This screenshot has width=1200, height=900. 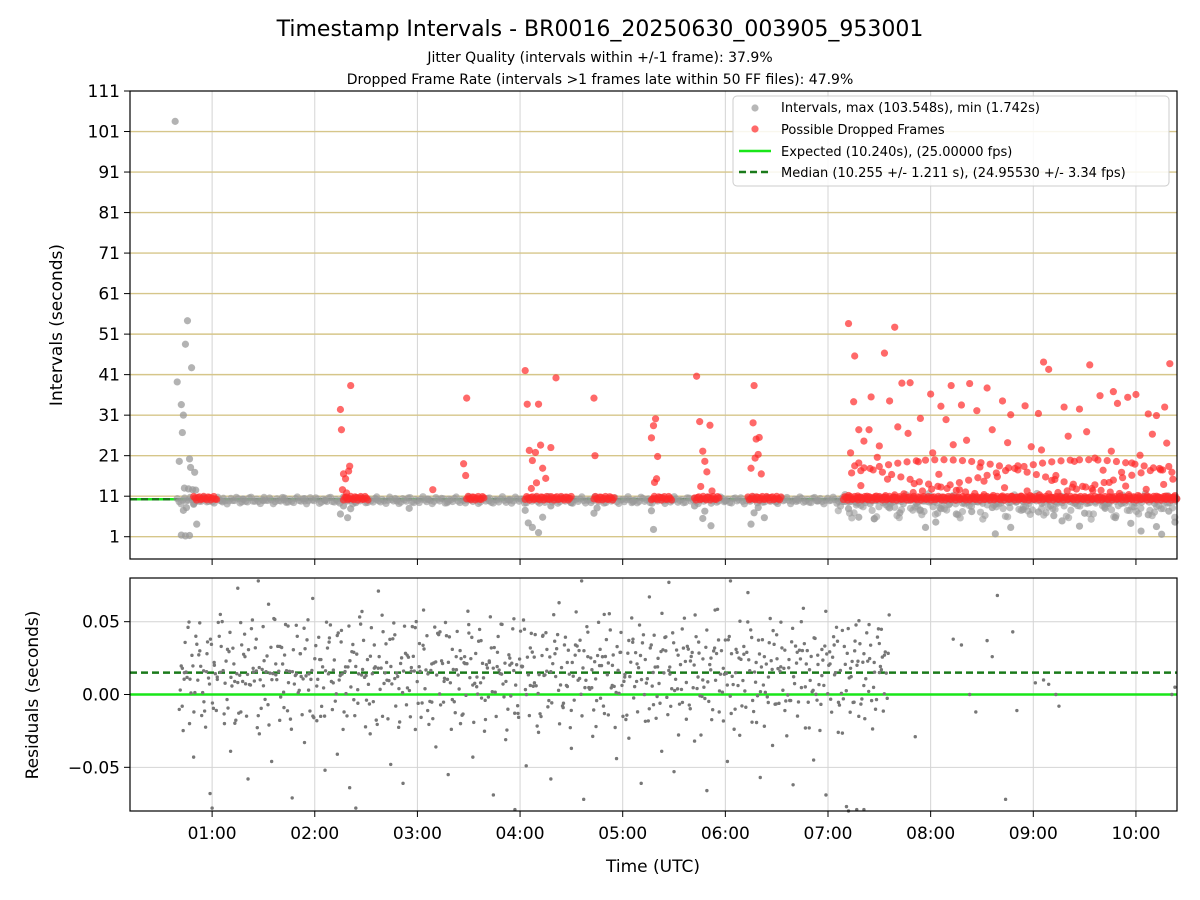 I want to click on legend-marker-intervals, so click(x=755, y=108).